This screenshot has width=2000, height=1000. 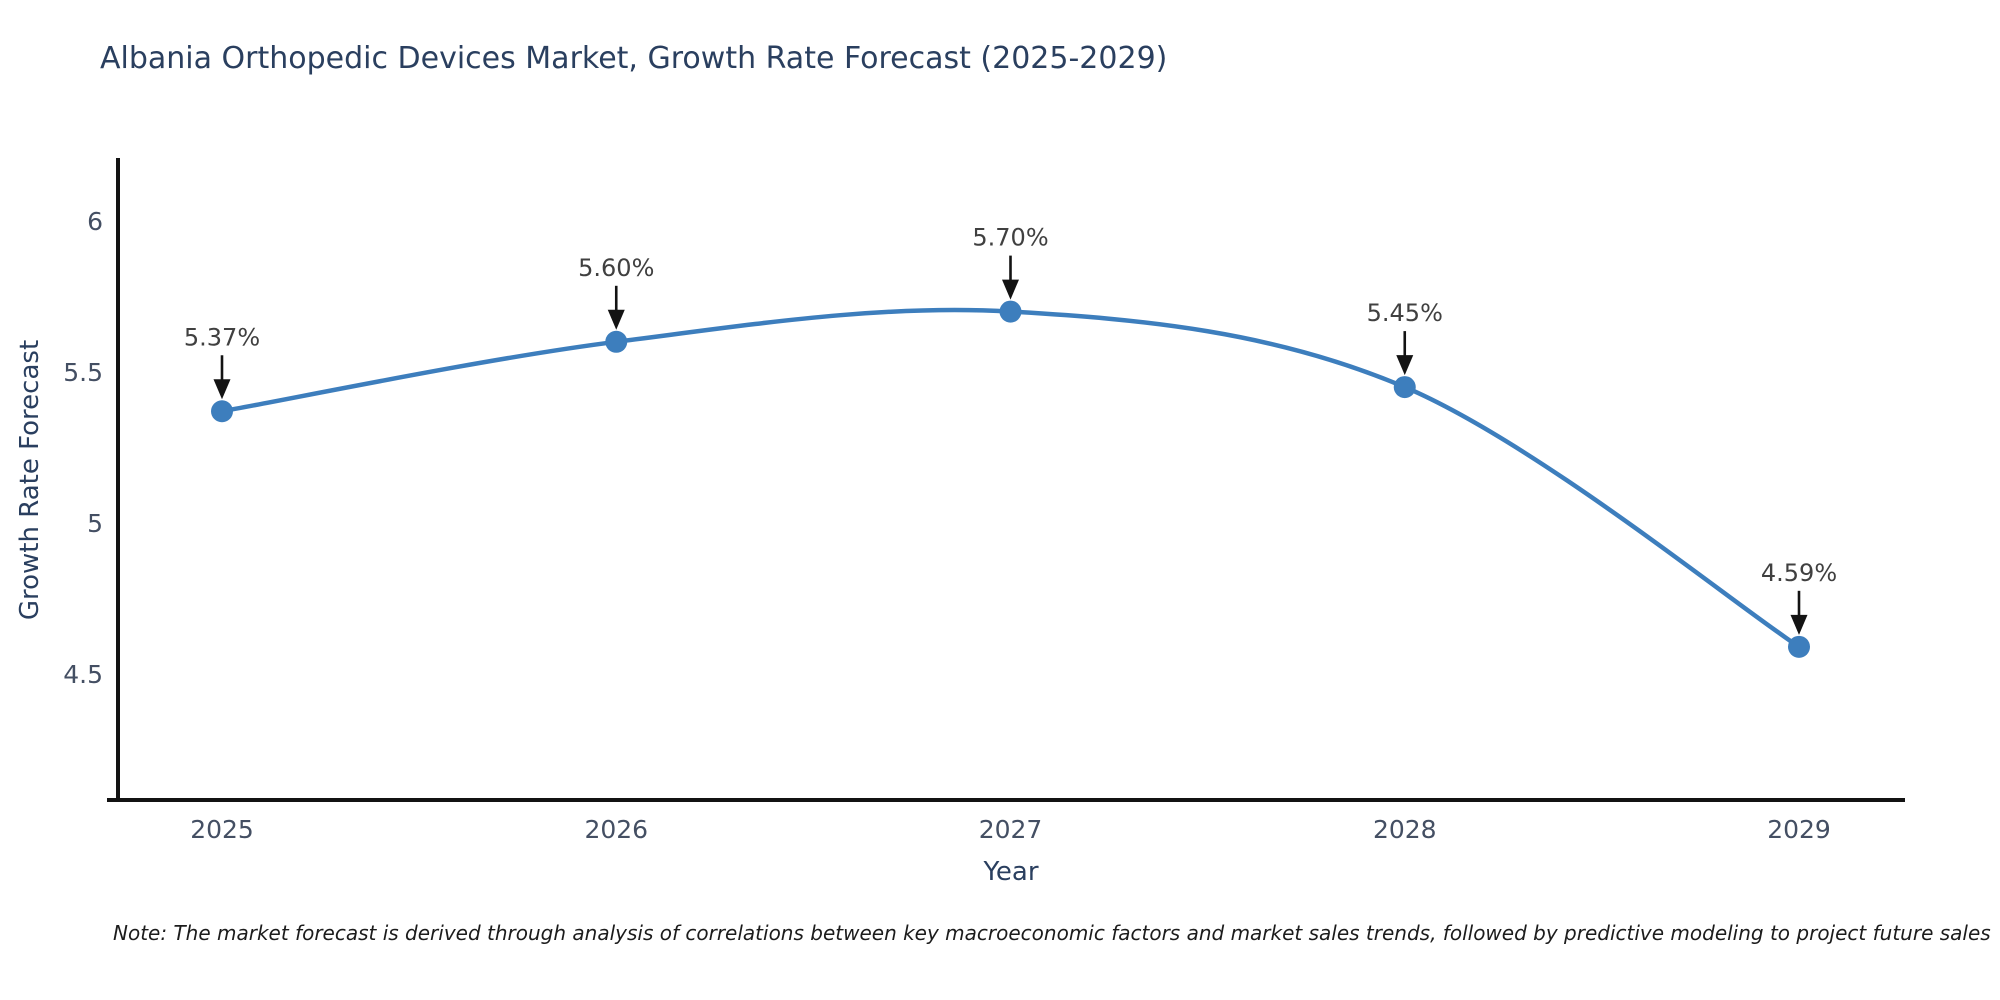 What do you see at coordinates (1010, 311) in the screenshot?
I see `data-point-2027` at bounding box center [1010, 311].